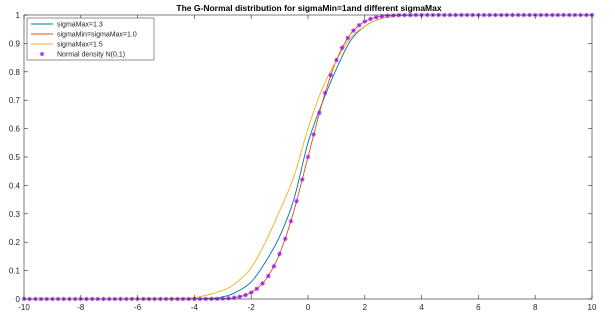 This screenshot has height=326, width=615. What do you see at coordinates (365, 307) in the screenshot?
I see `x-tick-label: 2` at bounding box center [365, 307].